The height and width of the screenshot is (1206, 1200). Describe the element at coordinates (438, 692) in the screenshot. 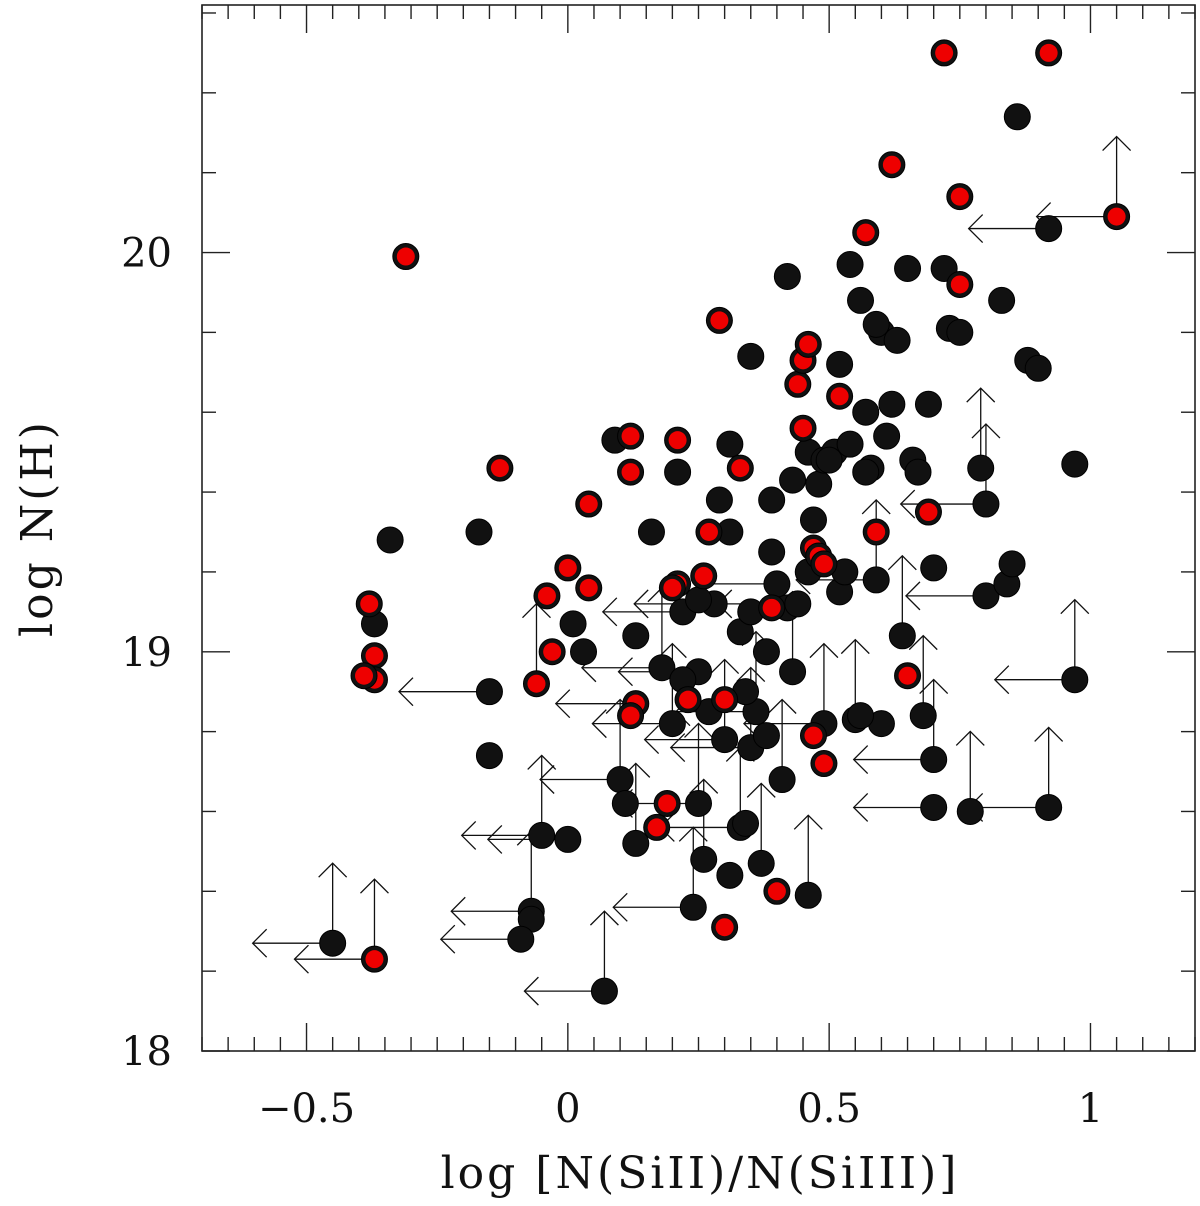

I see `left-arrow` at that location.